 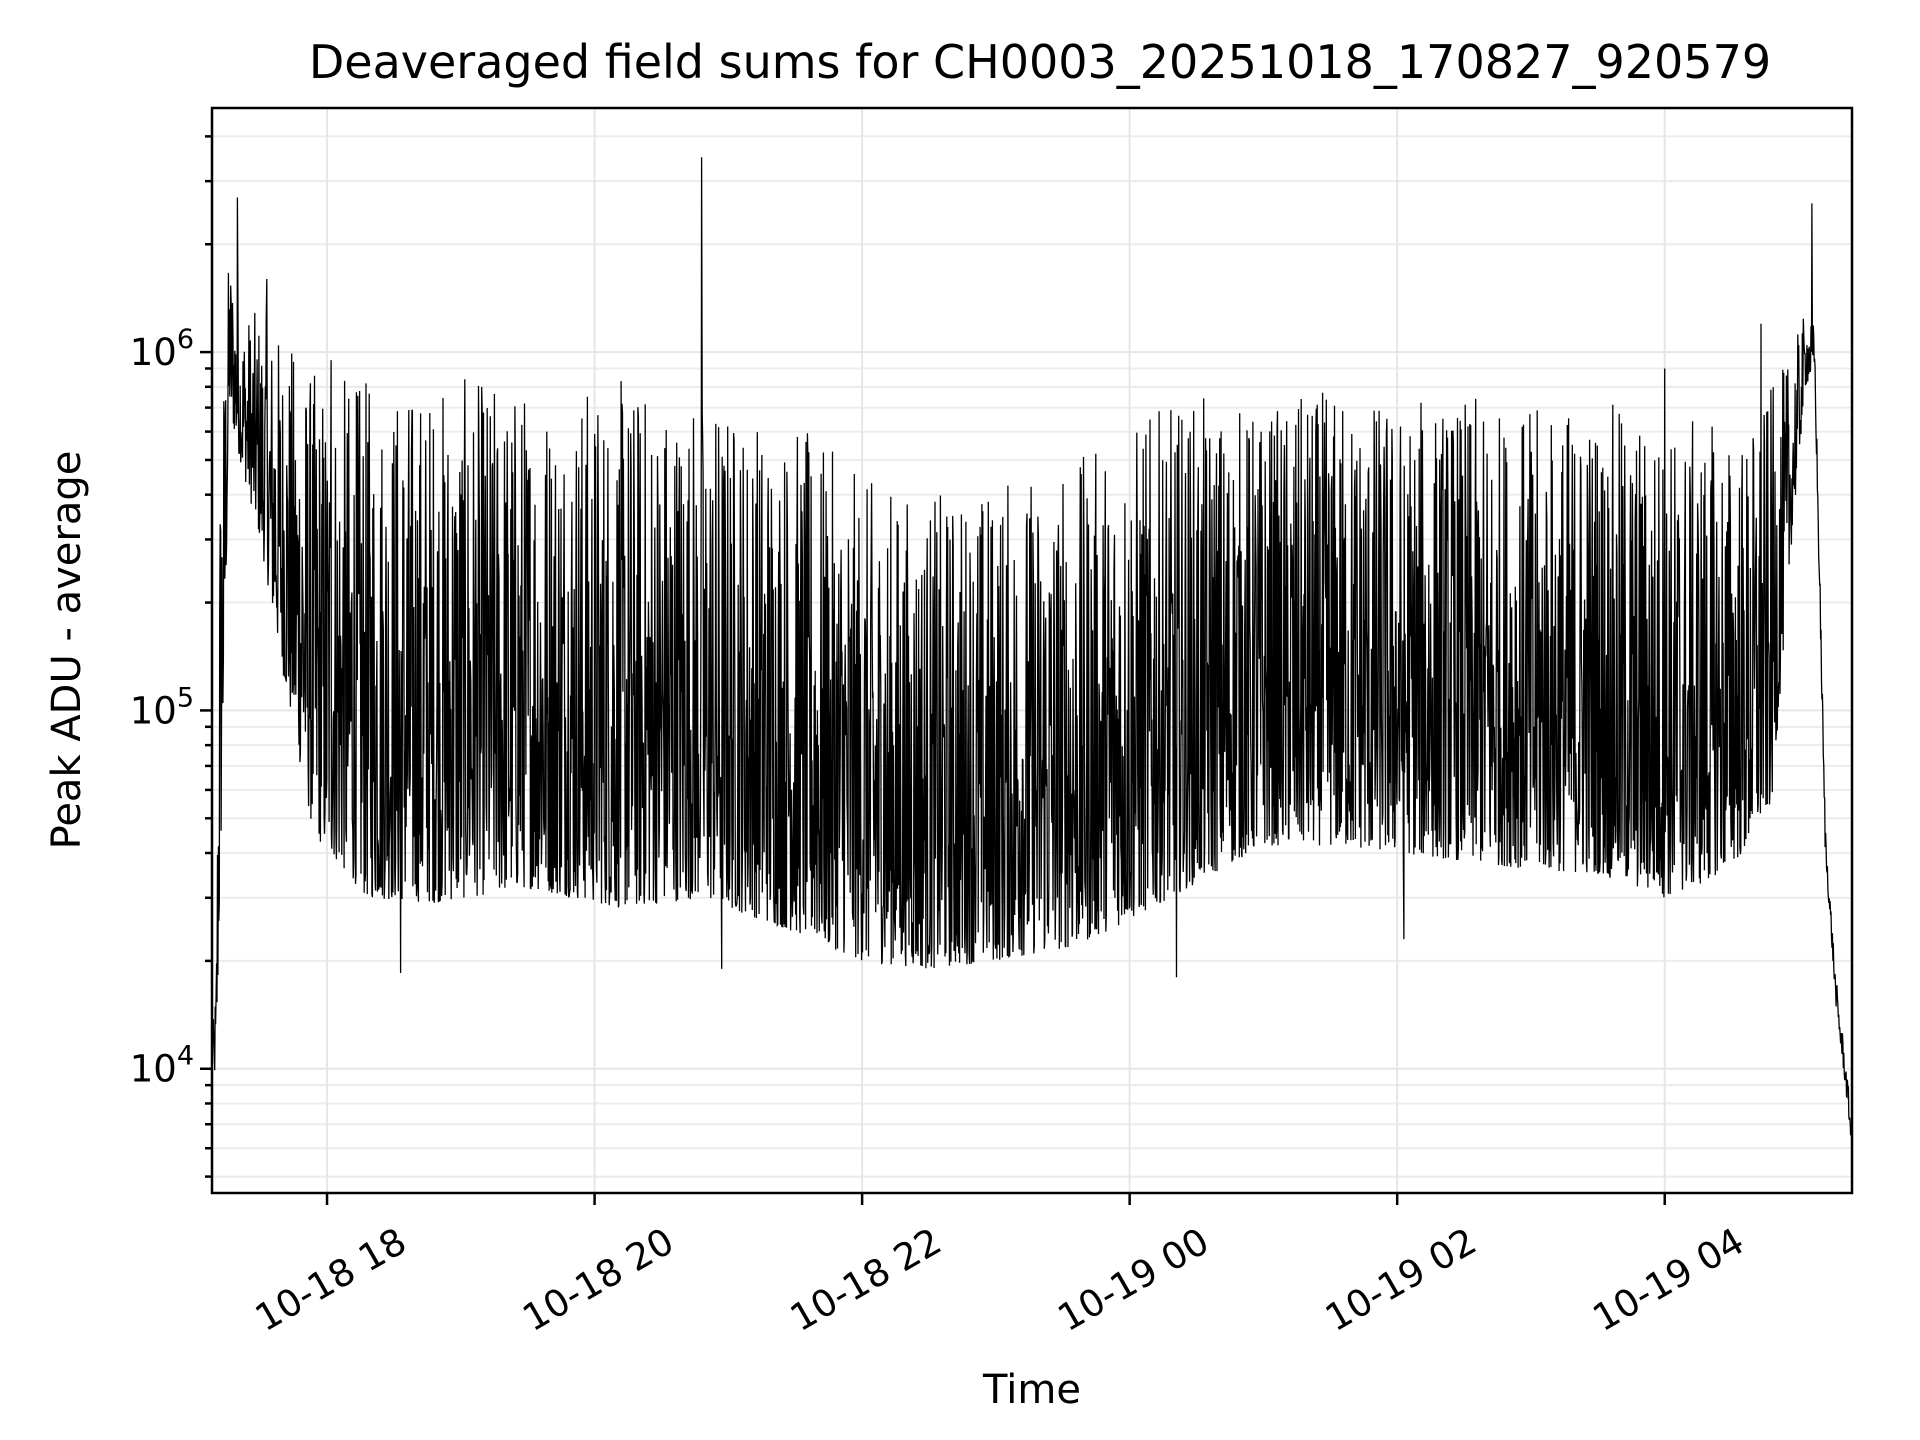 What do you see at coordinates (162, 349) in the screenshot?
I see `y-tick-label: 10⁶` at bounding box center [162, 349].